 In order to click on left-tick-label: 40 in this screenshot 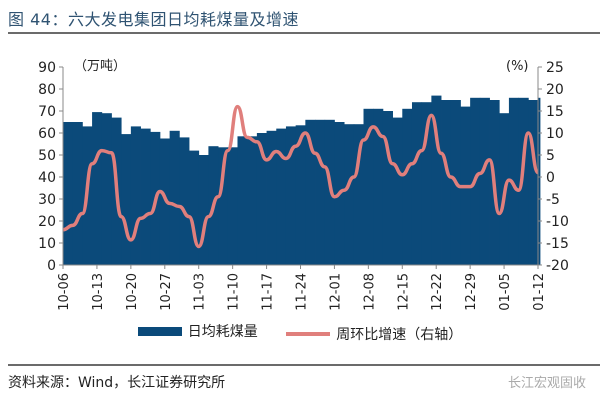, I will do `click(47, 178)`.